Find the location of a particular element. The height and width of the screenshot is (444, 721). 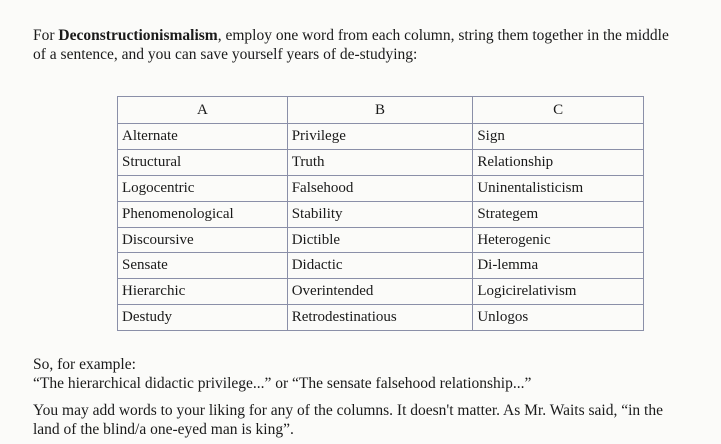

column-header: B is located at coordinates (380, 110).